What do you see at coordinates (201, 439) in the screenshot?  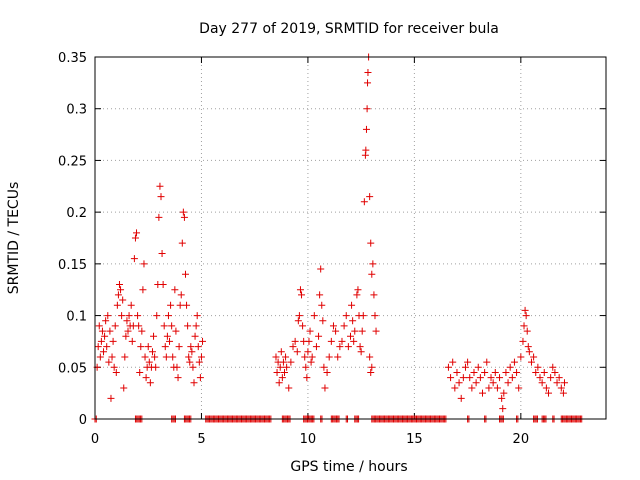 I see `x-tick-label: 5` at bounding box center [201, 439].